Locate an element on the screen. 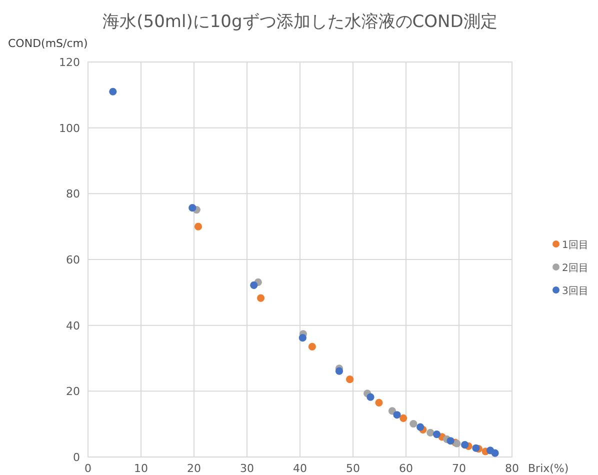 The height and width of the screenshot is (475, 598). y-tick-label: 100 is located at coordinates (69, 128).